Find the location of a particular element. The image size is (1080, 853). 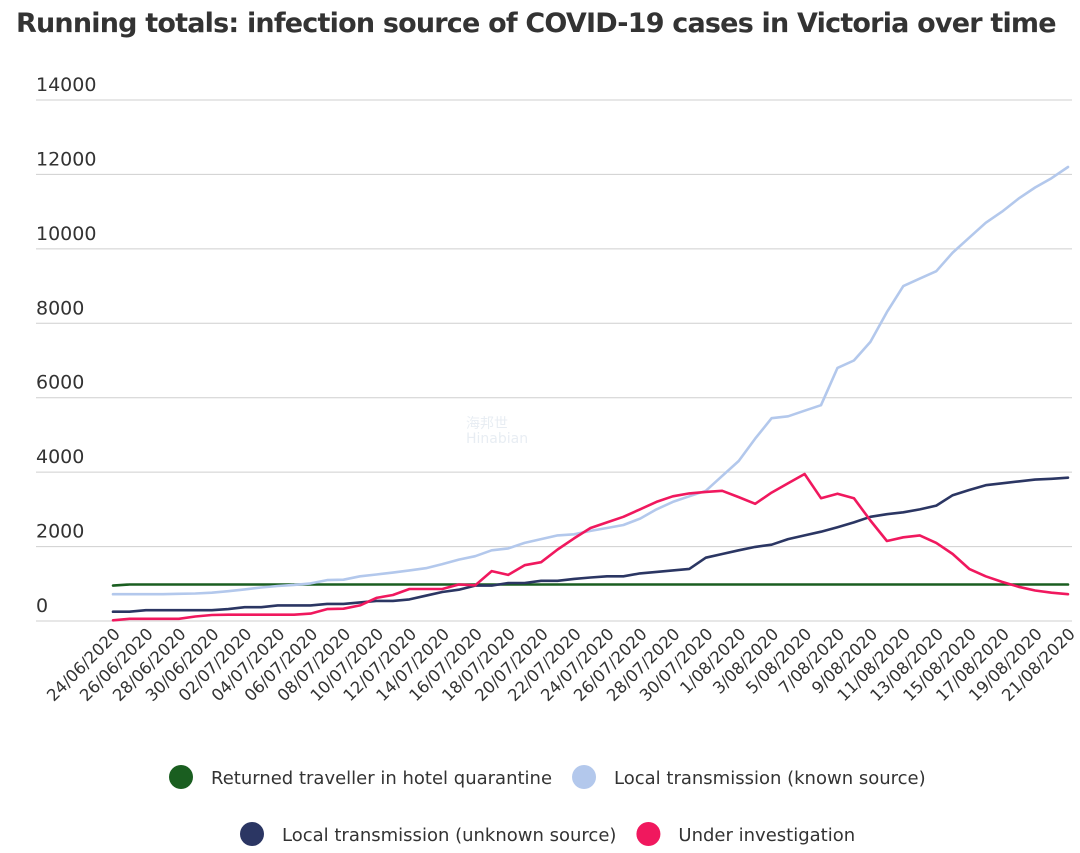

y-tick-label: 4000 is located at coordinates (60, 457).